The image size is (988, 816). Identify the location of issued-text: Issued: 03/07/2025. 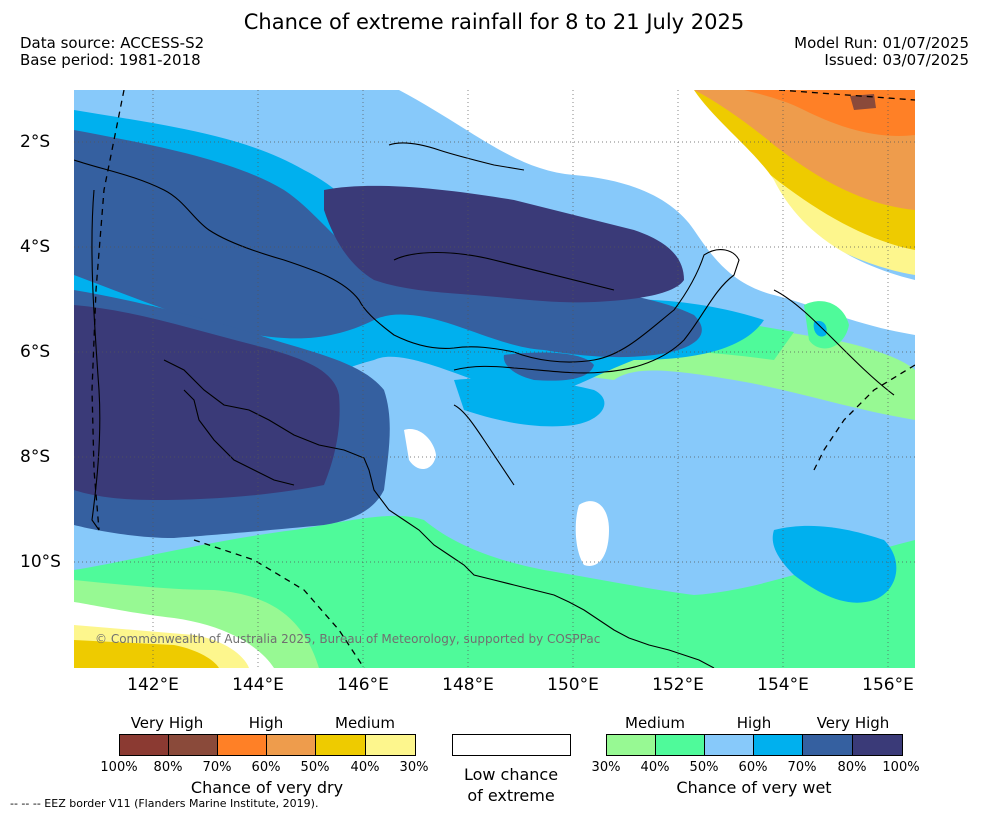
(896, 60).